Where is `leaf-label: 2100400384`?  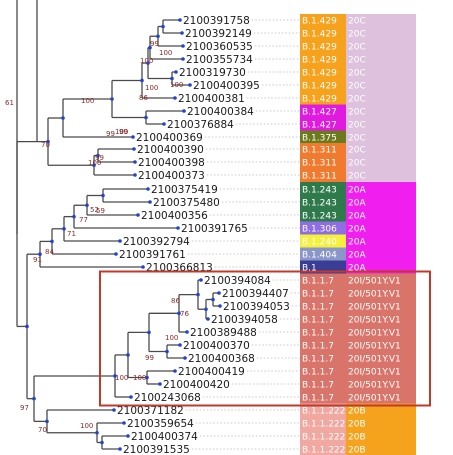 leaf-label: 2100400384 is located at coordinates (220, 112).